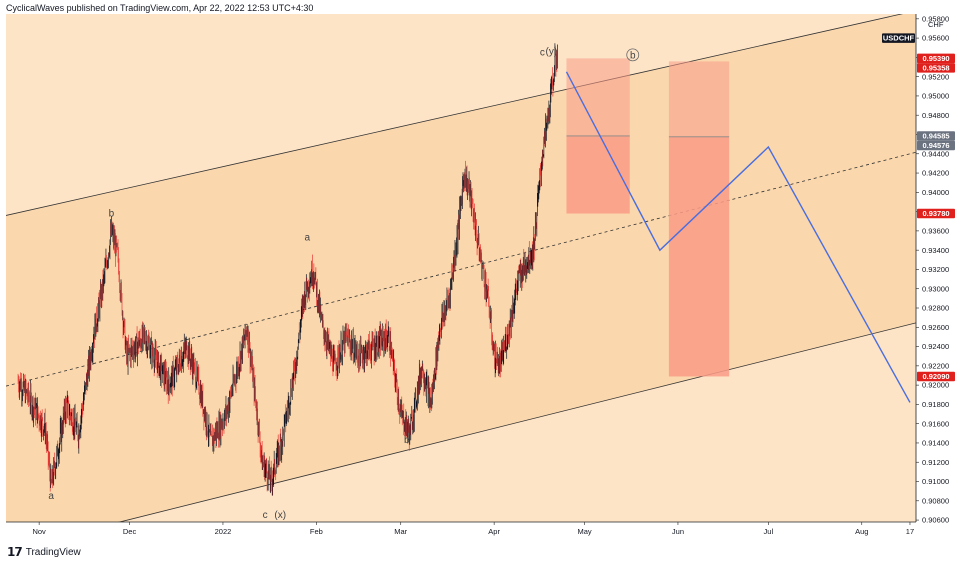 Image resolution: width=960 pixels, height=563 pixels. Describe the element at coordinates (935, 443) in the screenshot. I see `y-tick-label: 0.91400` at that location.